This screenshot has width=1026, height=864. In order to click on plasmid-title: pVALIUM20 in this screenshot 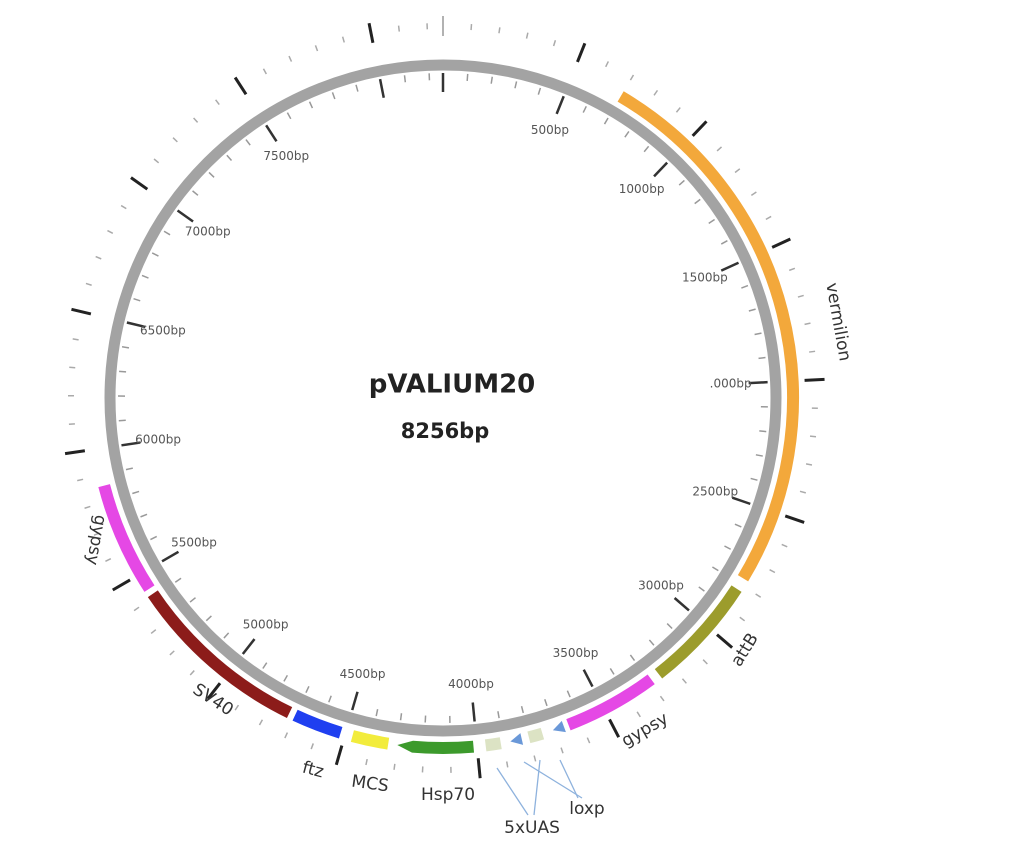, I will do `click(452, 385)`.